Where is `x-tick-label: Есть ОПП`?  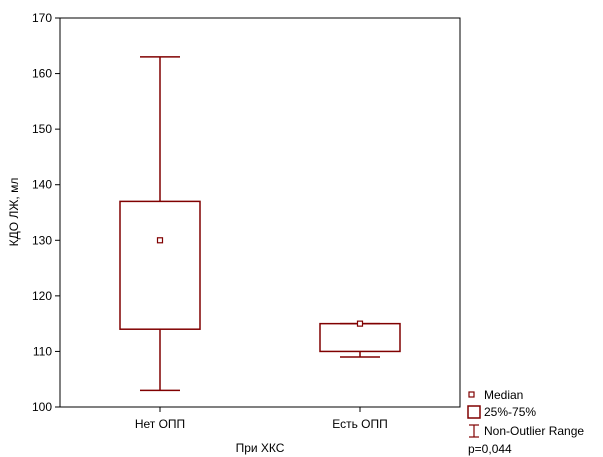 x-tick-label: Есть ОПП is located at coordinates (360, 424).